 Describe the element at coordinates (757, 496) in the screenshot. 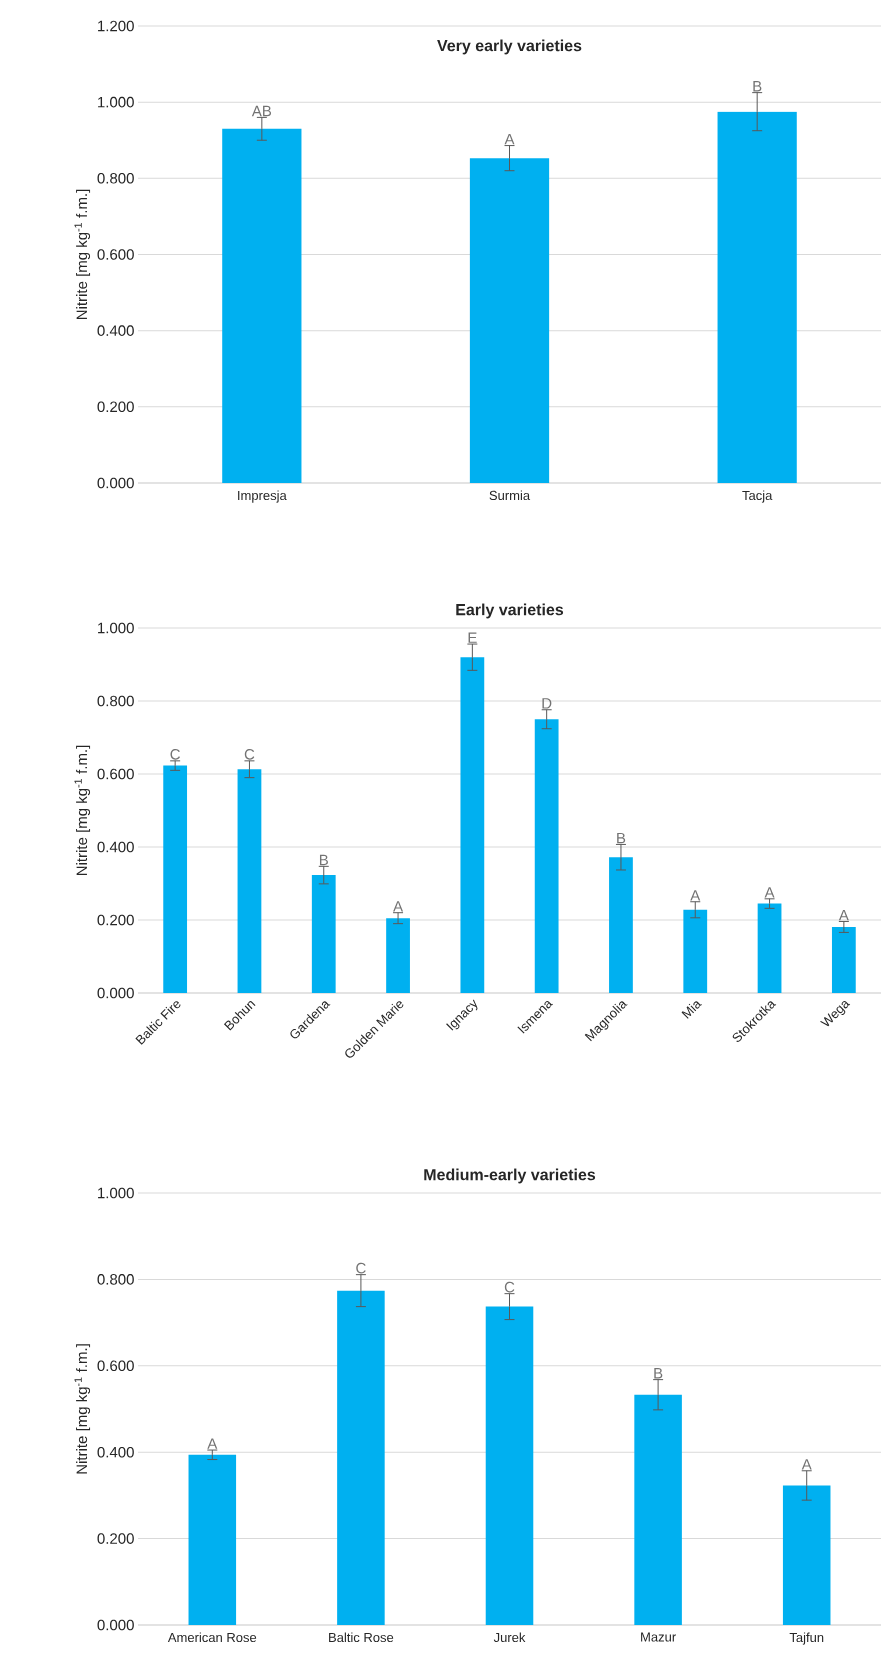

I see `x-tick-label: Tacja` at that location.